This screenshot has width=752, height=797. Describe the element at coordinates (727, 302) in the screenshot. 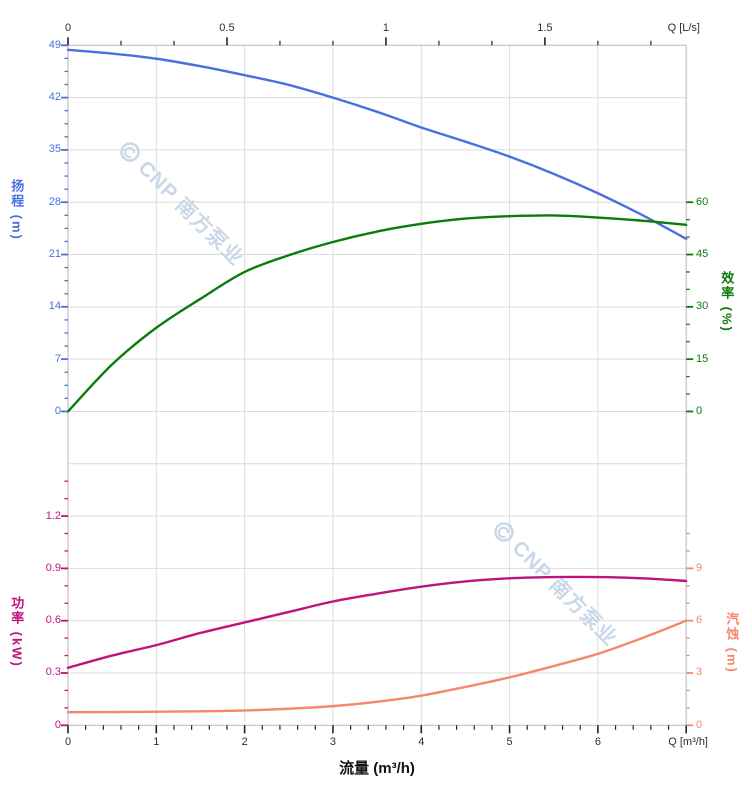

I see `efficiency-axis-title: 效率 (%)` at that location.